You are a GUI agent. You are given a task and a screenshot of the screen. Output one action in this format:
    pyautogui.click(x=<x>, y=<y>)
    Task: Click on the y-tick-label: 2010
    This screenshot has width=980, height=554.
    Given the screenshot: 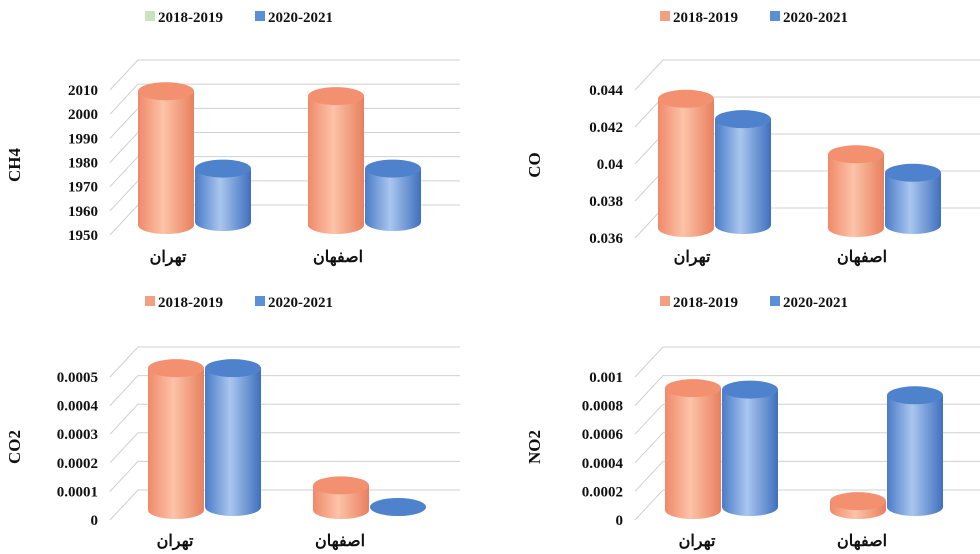 What is the action you would take?
    pyautogui.click(x=83, y=91)
    